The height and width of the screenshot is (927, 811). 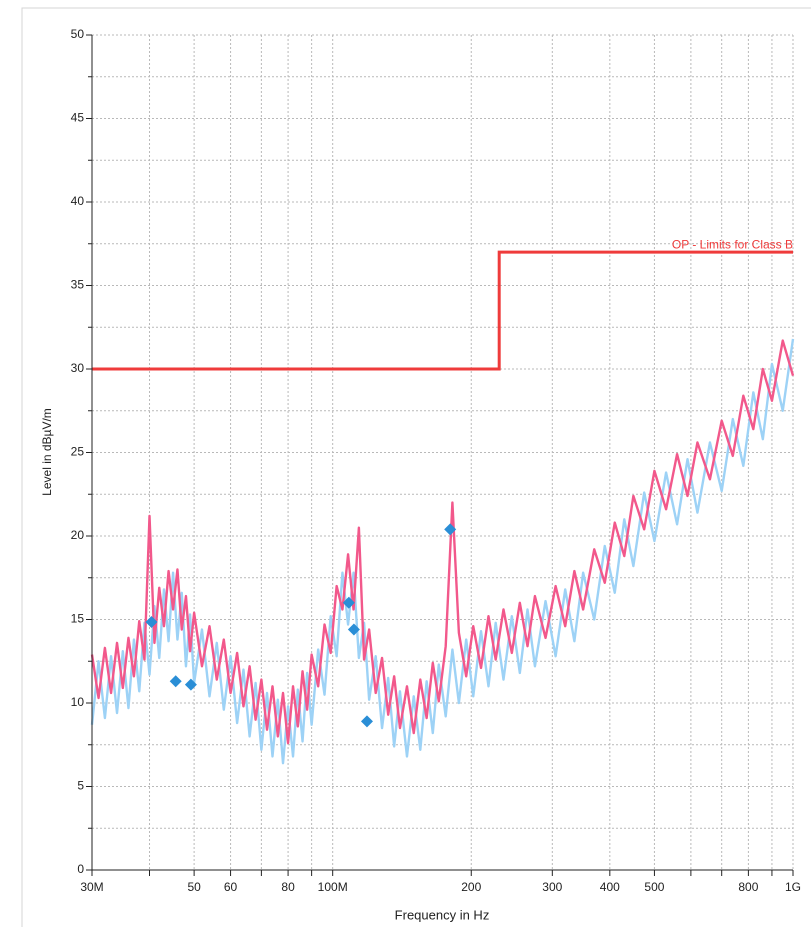 What do you see at coordinates (78, 619) in the screenshot?
I see `y-tick-label: 15` at bounding box center [78, 619].